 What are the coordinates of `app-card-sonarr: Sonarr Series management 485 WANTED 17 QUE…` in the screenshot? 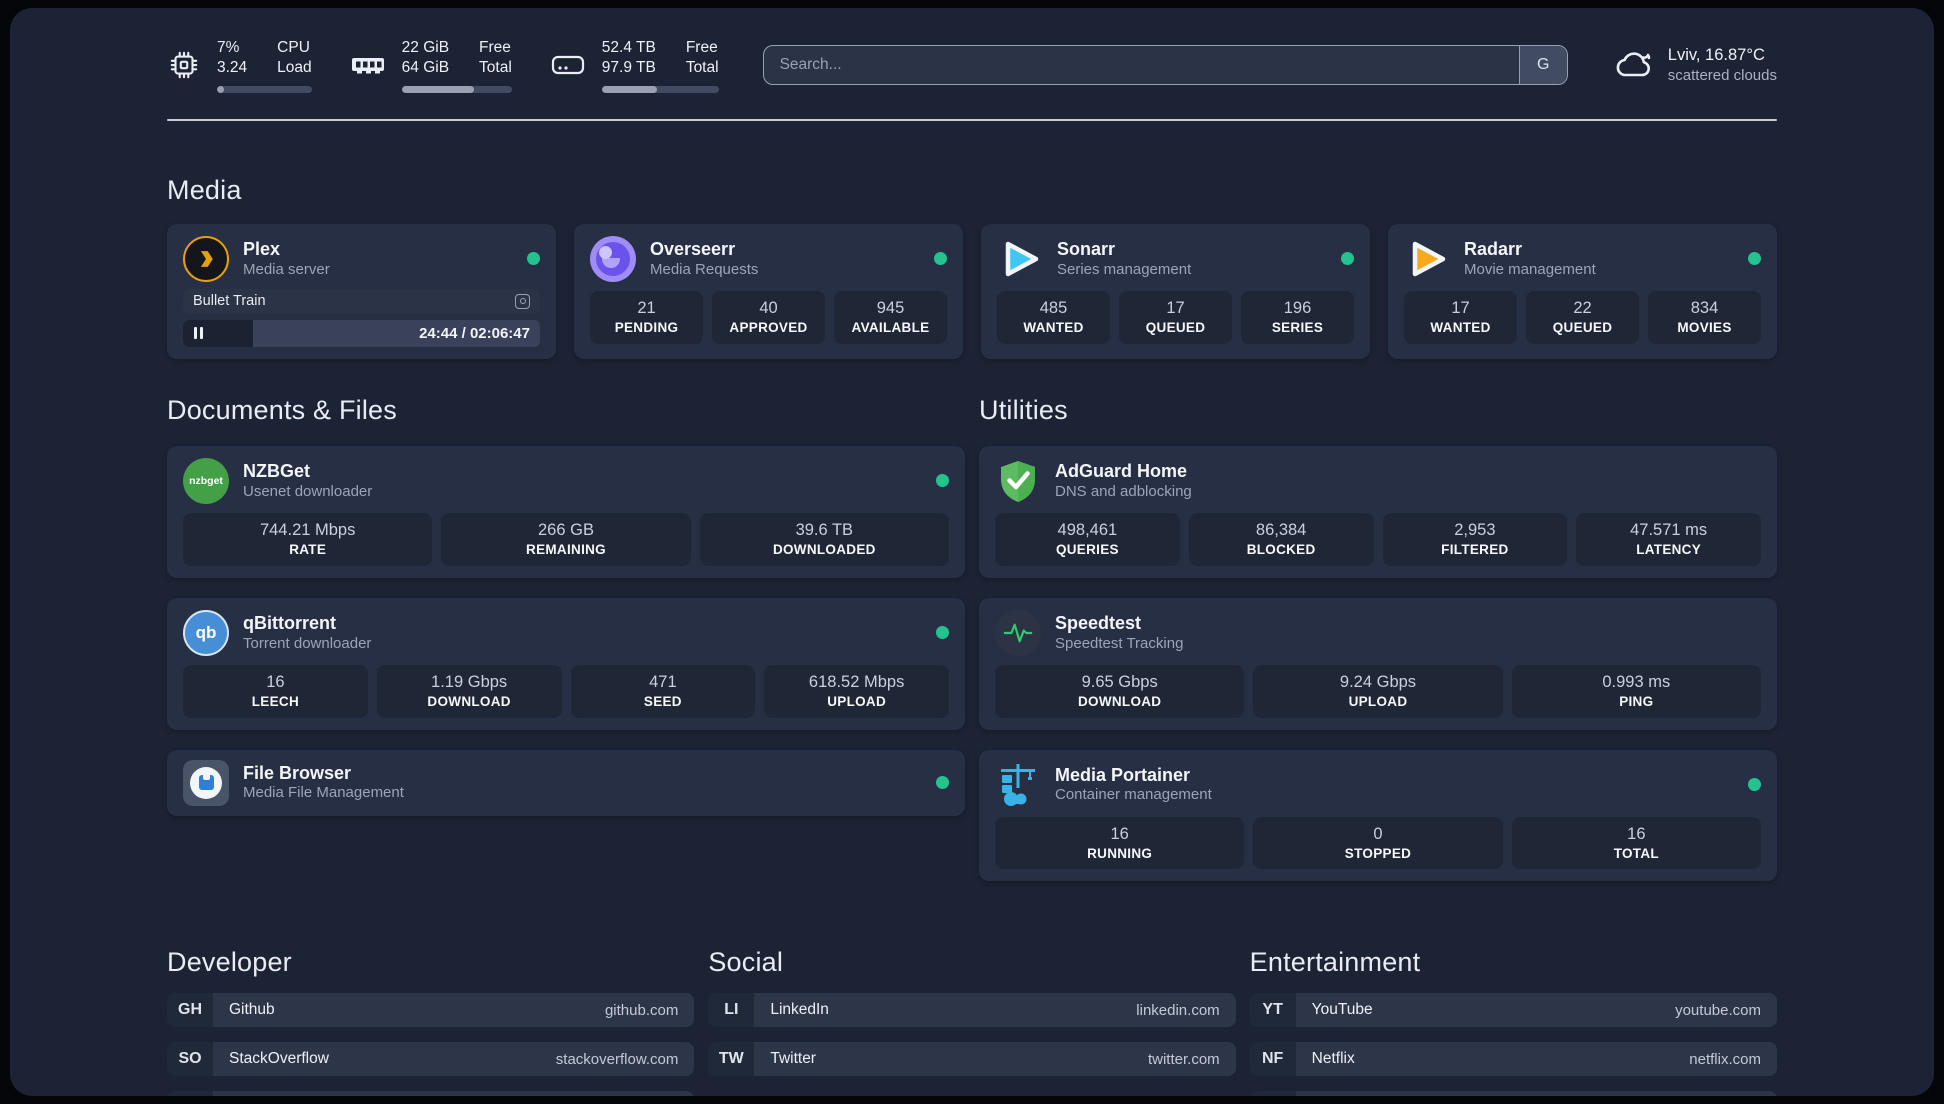 It's located at (1175, 291).